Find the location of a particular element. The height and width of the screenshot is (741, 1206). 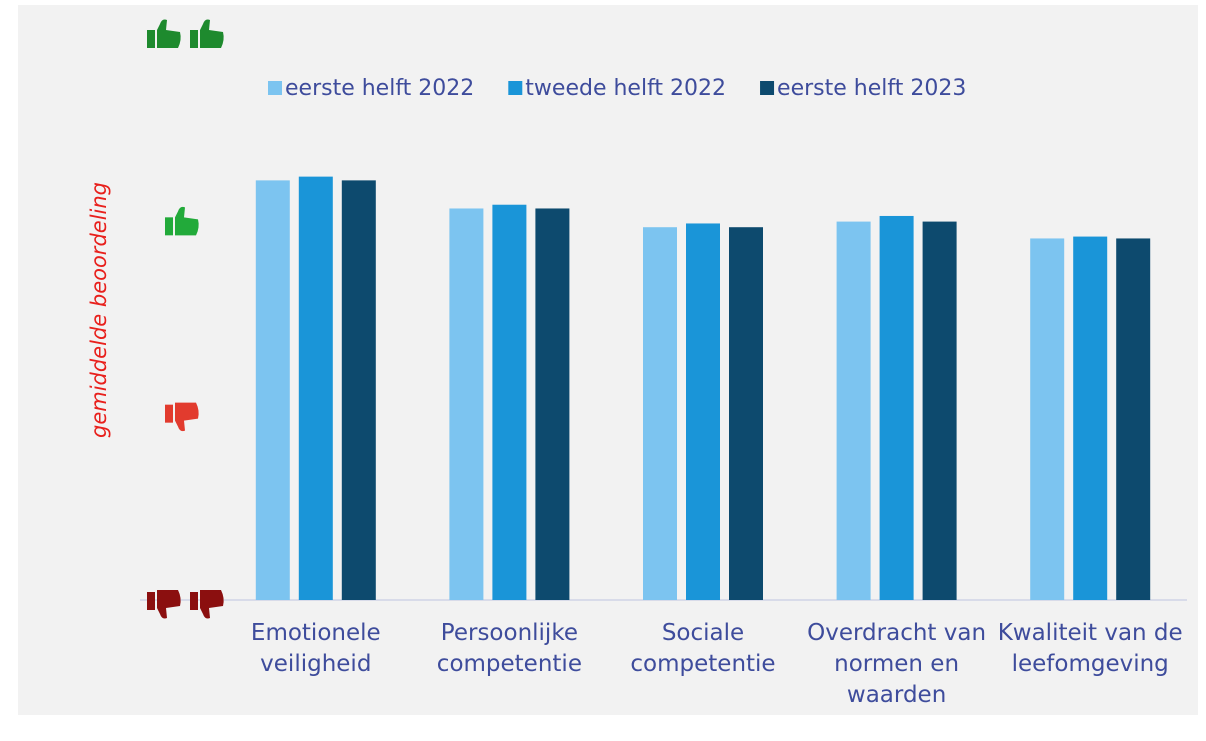

x-tick-label-box: Kwaliteit van de leefomgeving is located at coordinates (1090, 648).